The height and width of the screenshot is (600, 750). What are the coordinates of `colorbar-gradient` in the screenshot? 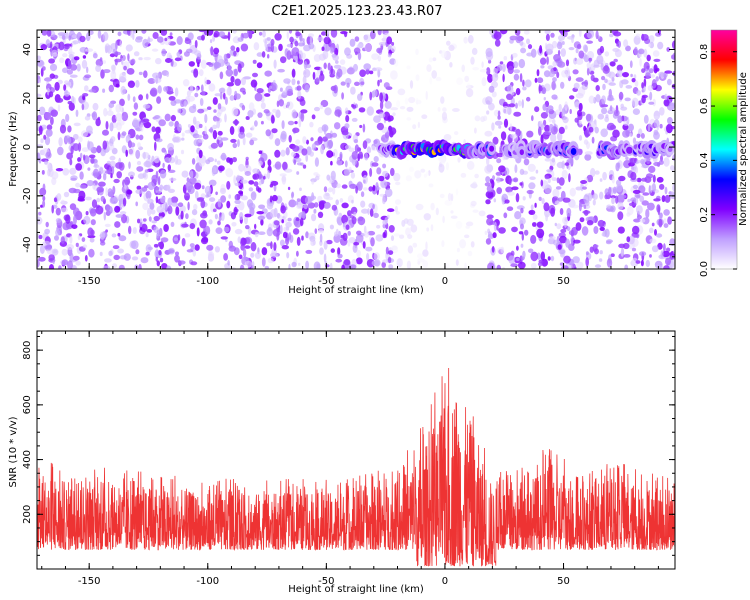 It's located at (724, 149).